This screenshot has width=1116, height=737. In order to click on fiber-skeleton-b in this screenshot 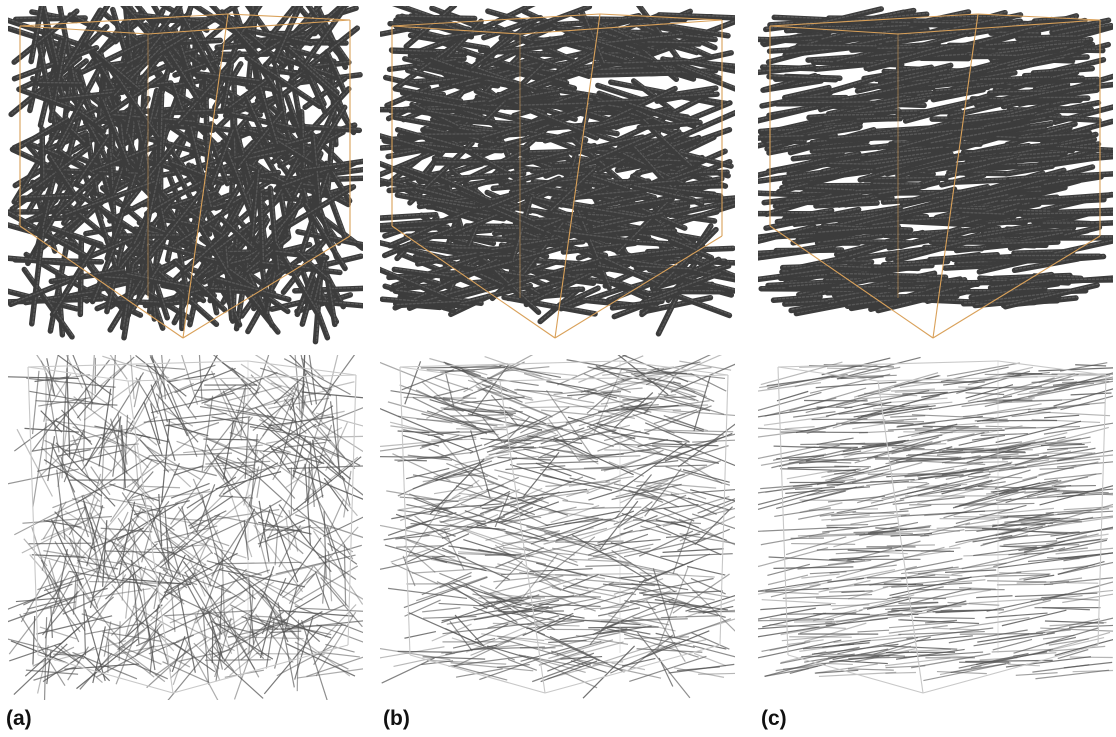, I will do `click(557, 527)`.